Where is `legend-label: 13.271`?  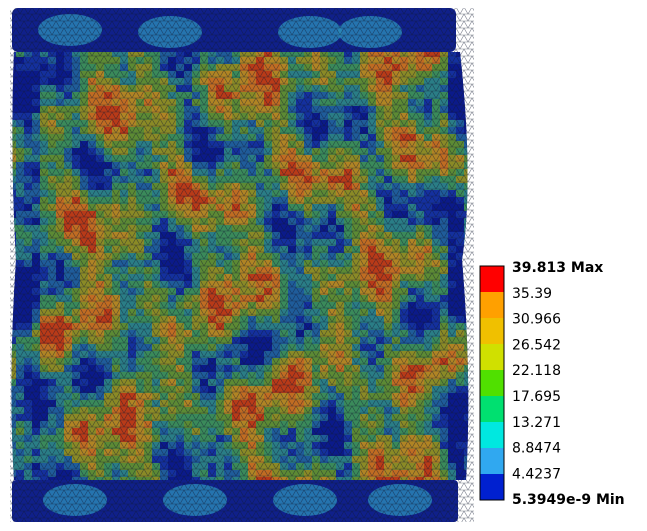
legend-label: 13.271 is located at coordinates (536, 423).